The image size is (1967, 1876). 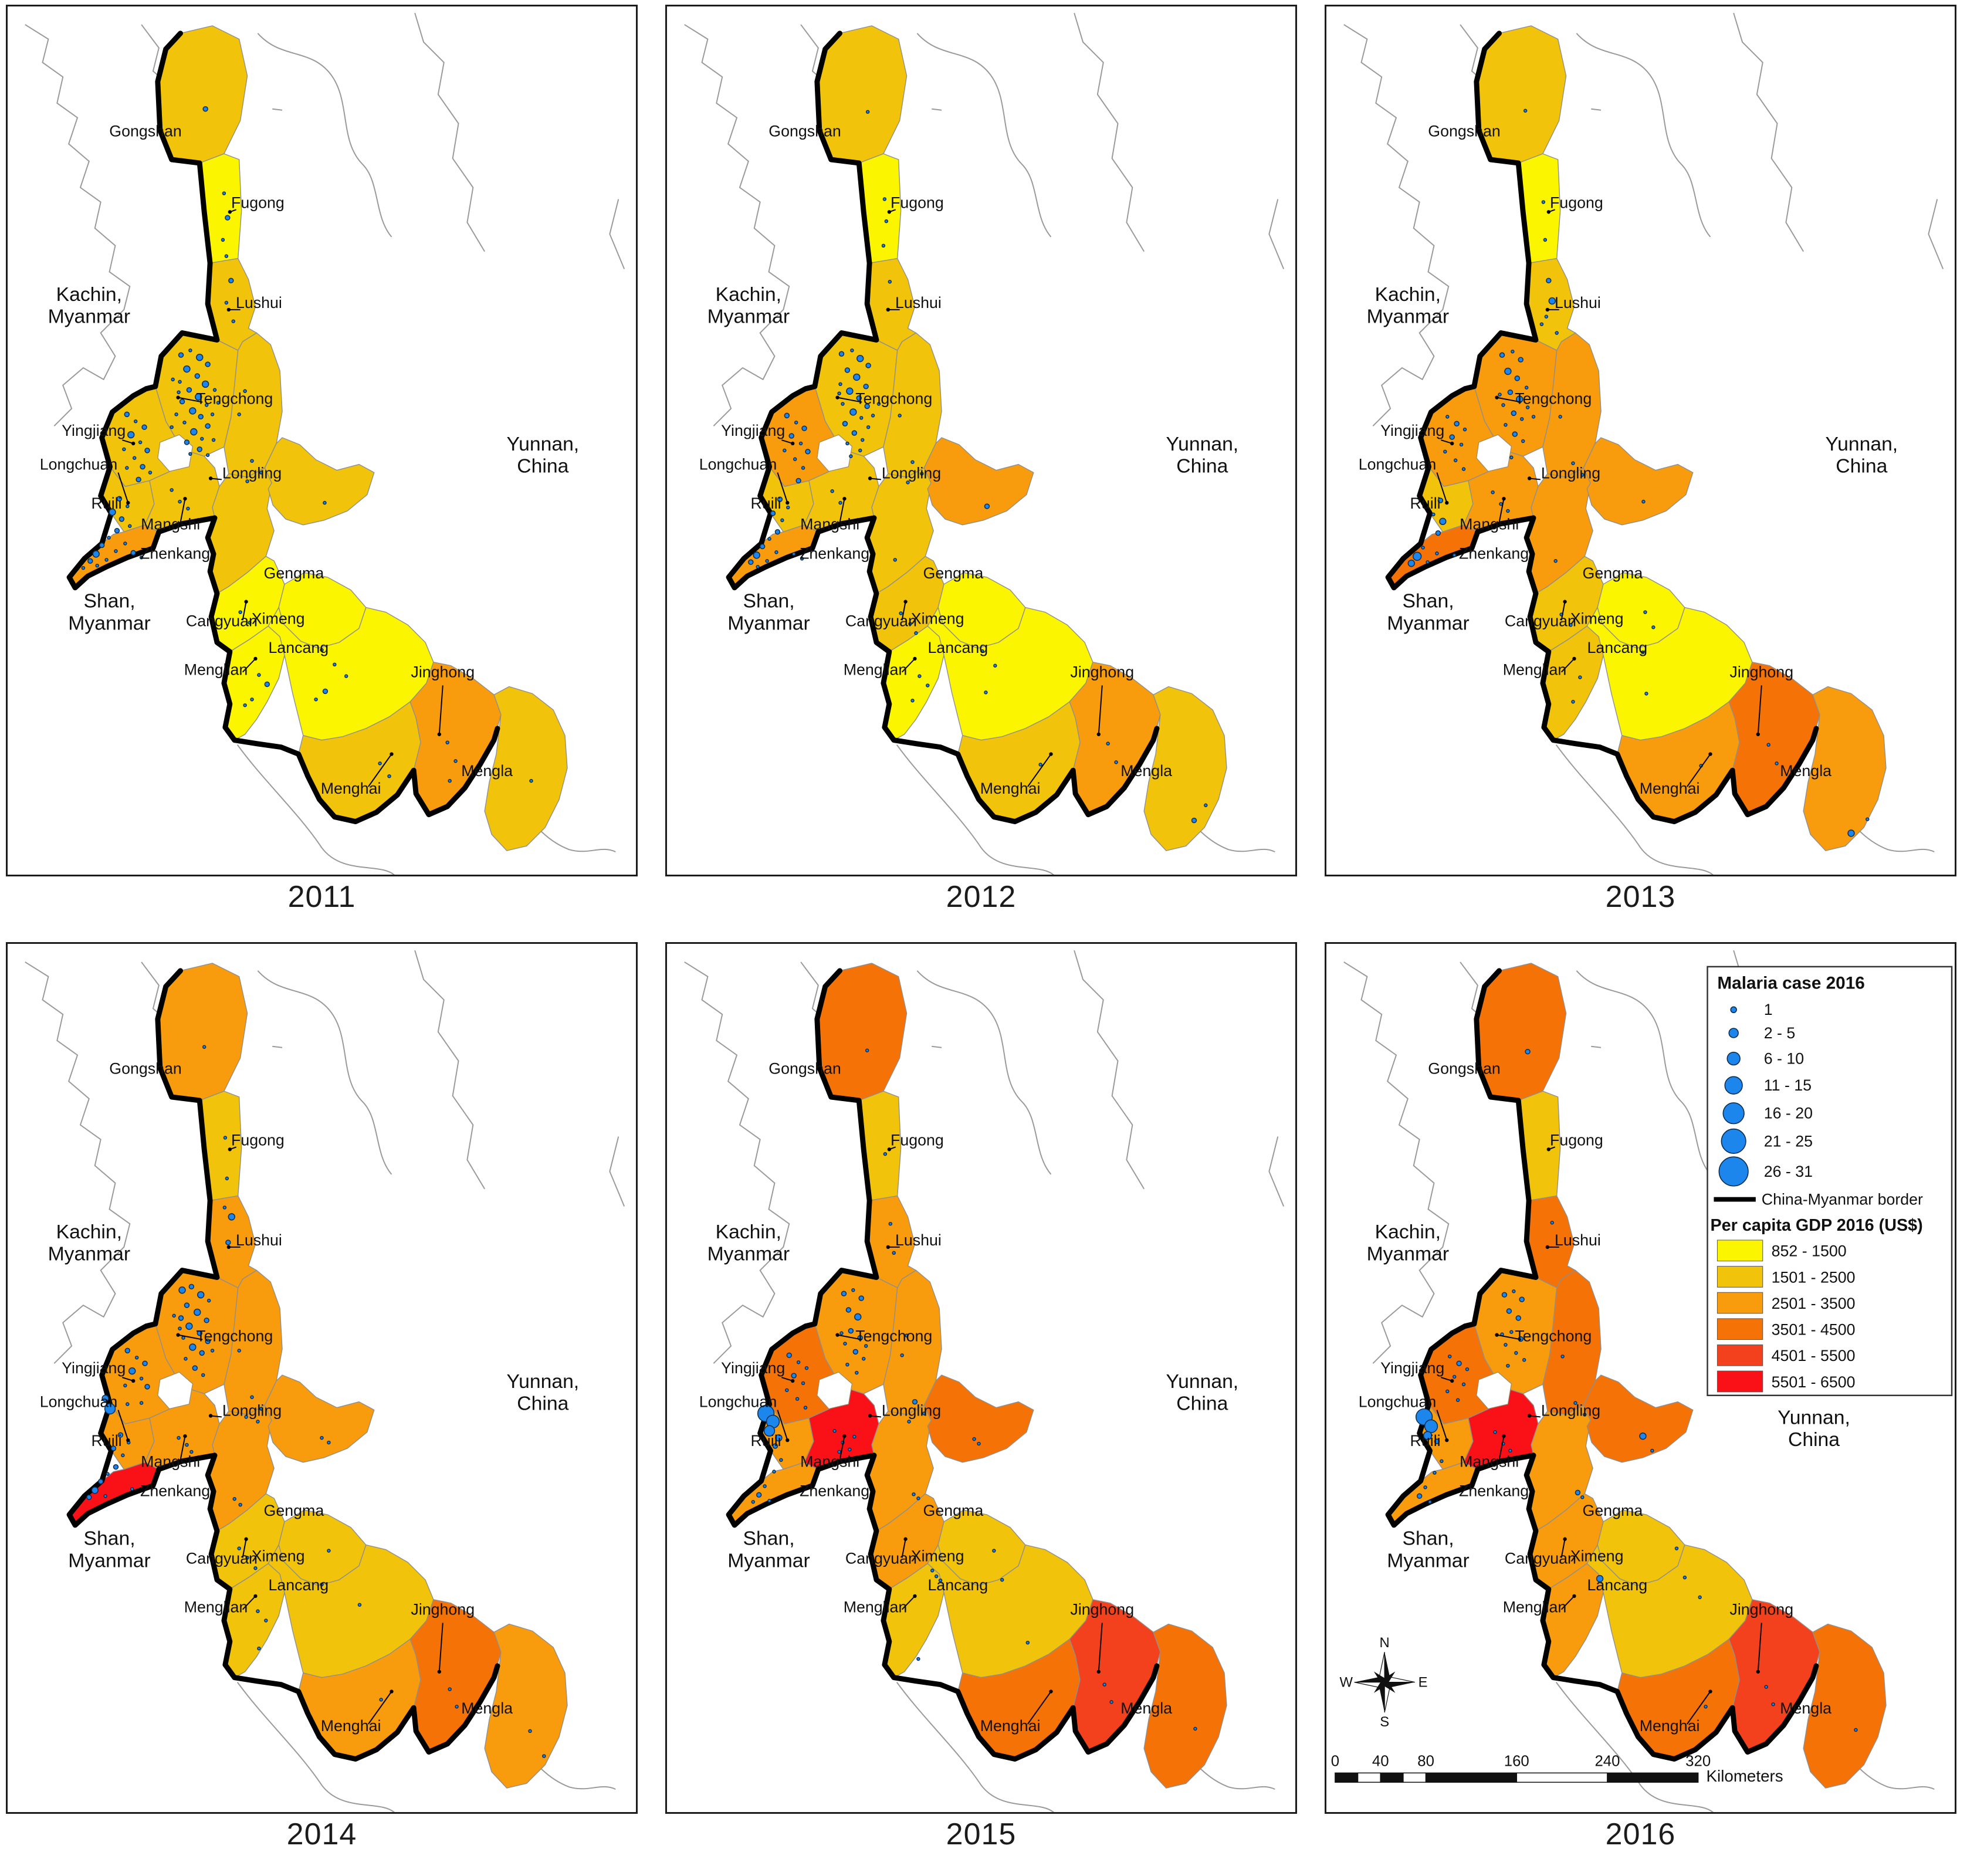 What do you see at coordinates (133, 1381) in the screenshot?
I see `label-leader-dot-yingjiang` at bounding box center [133, 1381].